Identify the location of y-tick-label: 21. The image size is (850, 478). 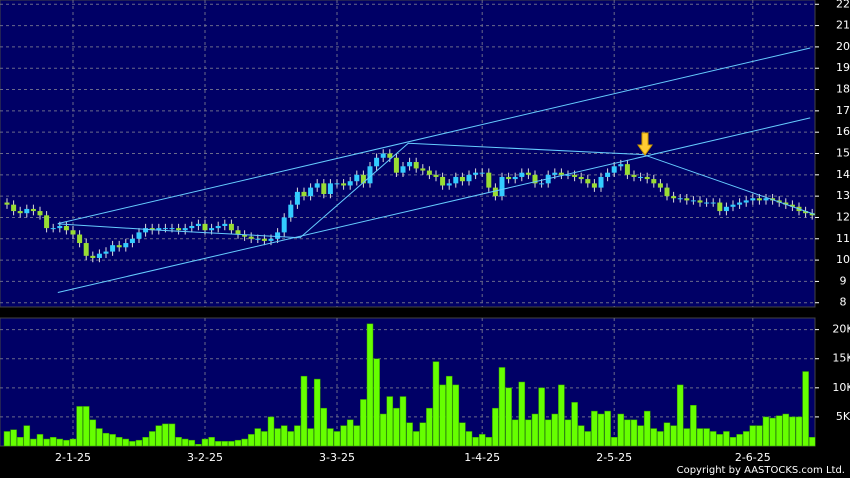
(843, 25).